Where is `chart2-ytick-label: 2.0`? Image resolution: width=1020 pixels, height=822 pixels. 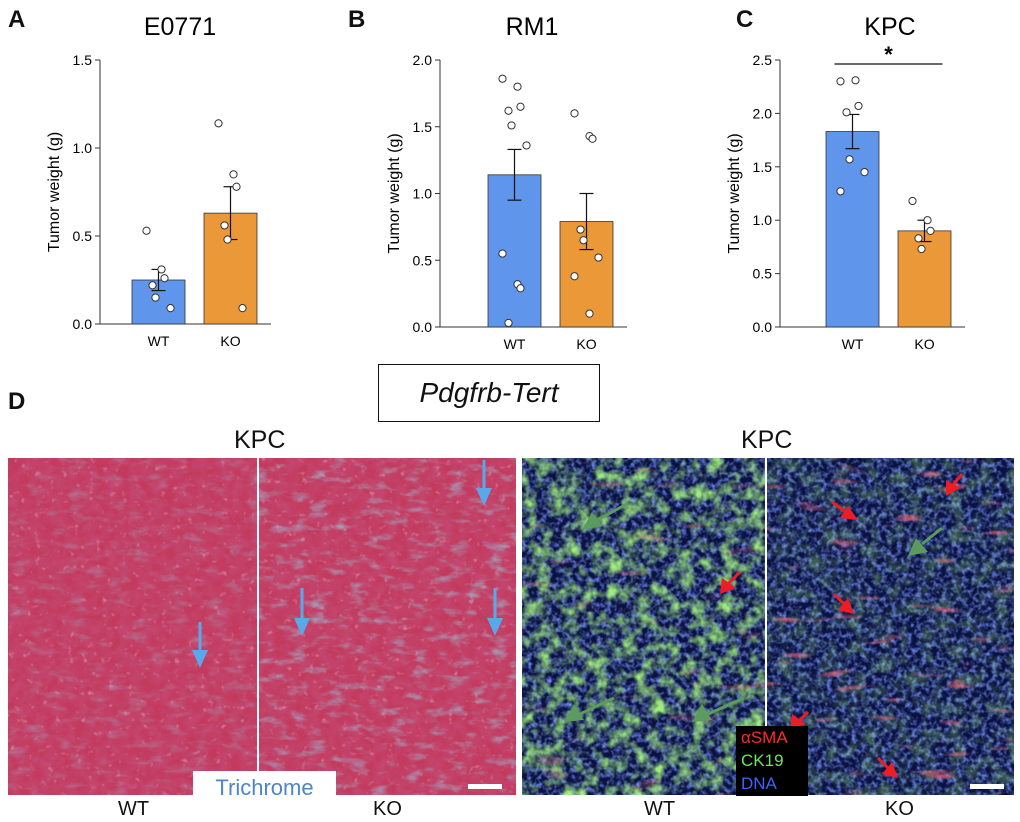
chart2-ytick-label: 2.0 is located at coordinates (763, 113).